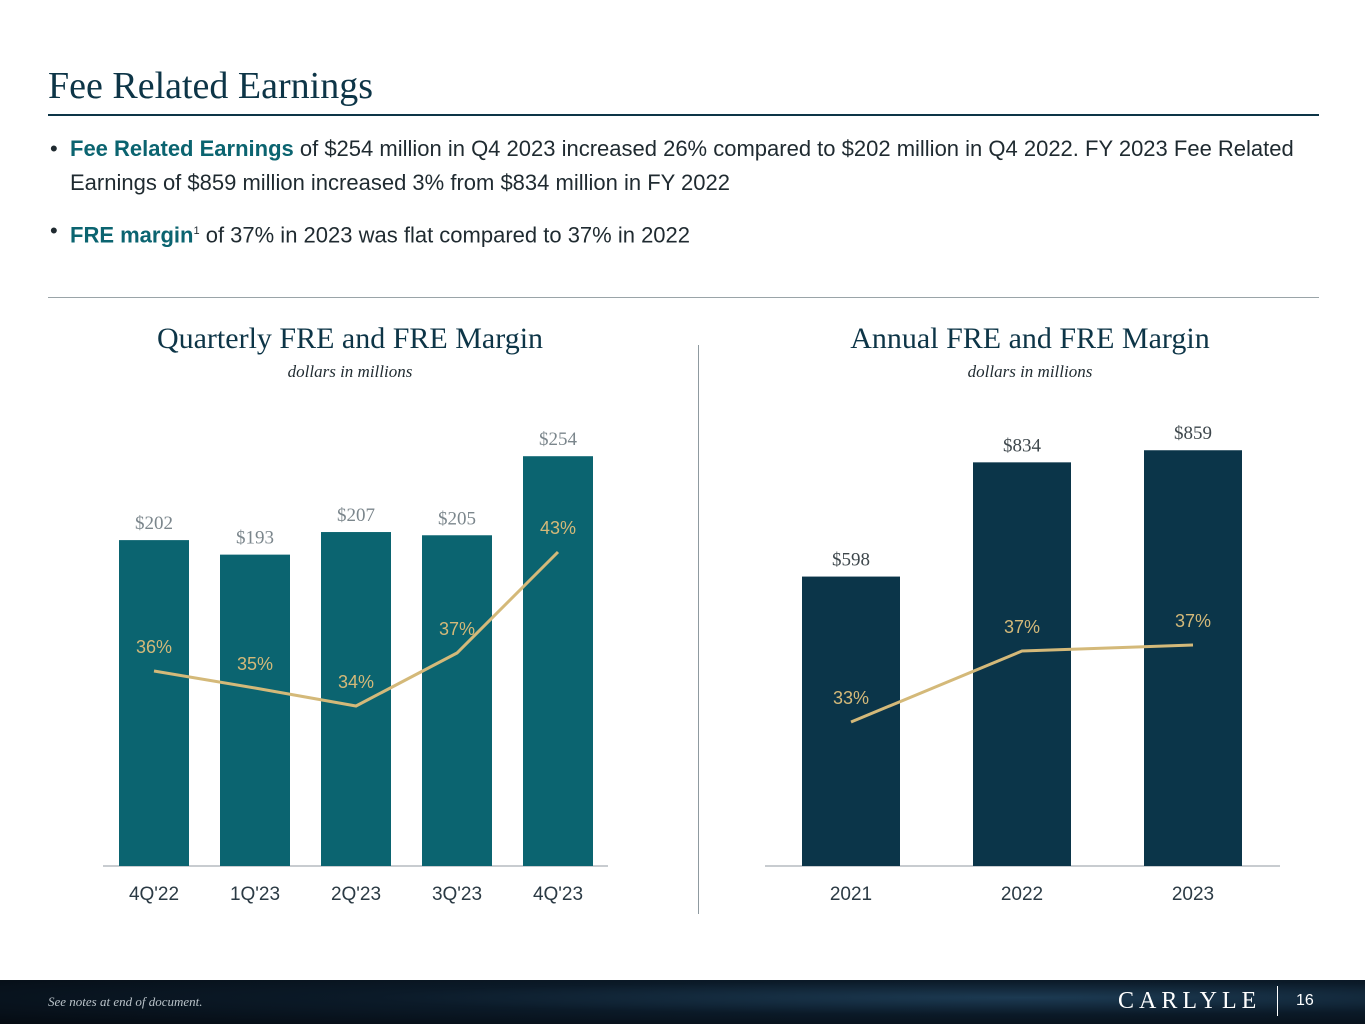 The height and width of the screenshot is (1024, 1365). Describe the element at coordinates (457, 629) in the screenshot. I see `quarterly-margin-label: 37%` at that location.